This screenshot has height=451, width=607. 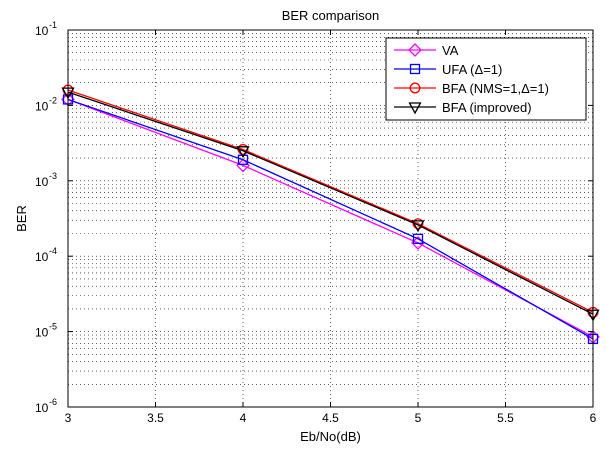 What do you see at coordinates (330, 436) in the screenshot?
I see `x-axis-label: Eb/No(dB)` at bounding box center [330, 436].